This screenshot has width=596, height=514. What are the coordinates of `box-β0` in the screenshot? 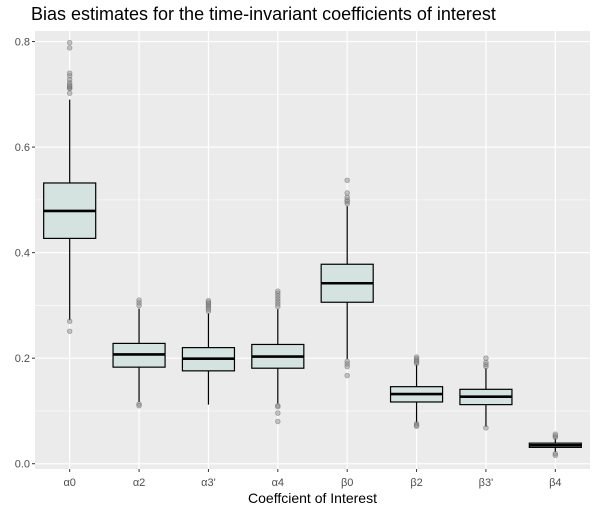 It's located at (347, 278).